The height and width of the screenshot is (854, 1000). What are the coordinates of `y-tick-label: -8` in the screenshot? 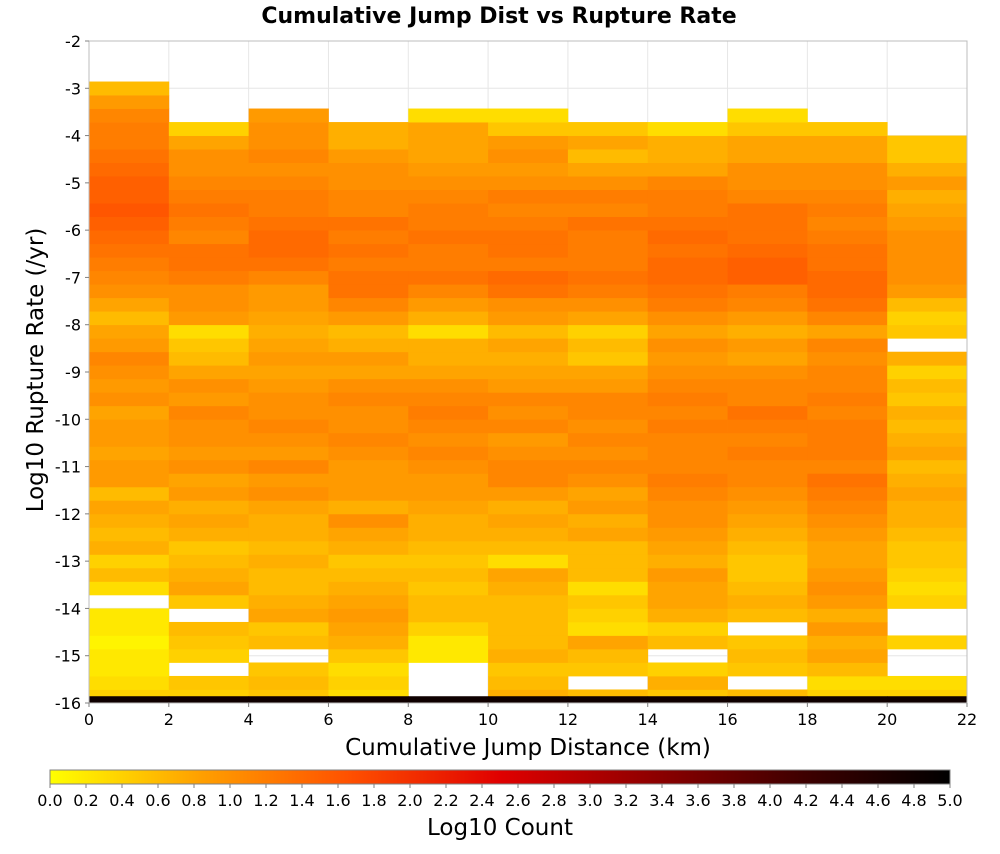 It's located at (73, 325).